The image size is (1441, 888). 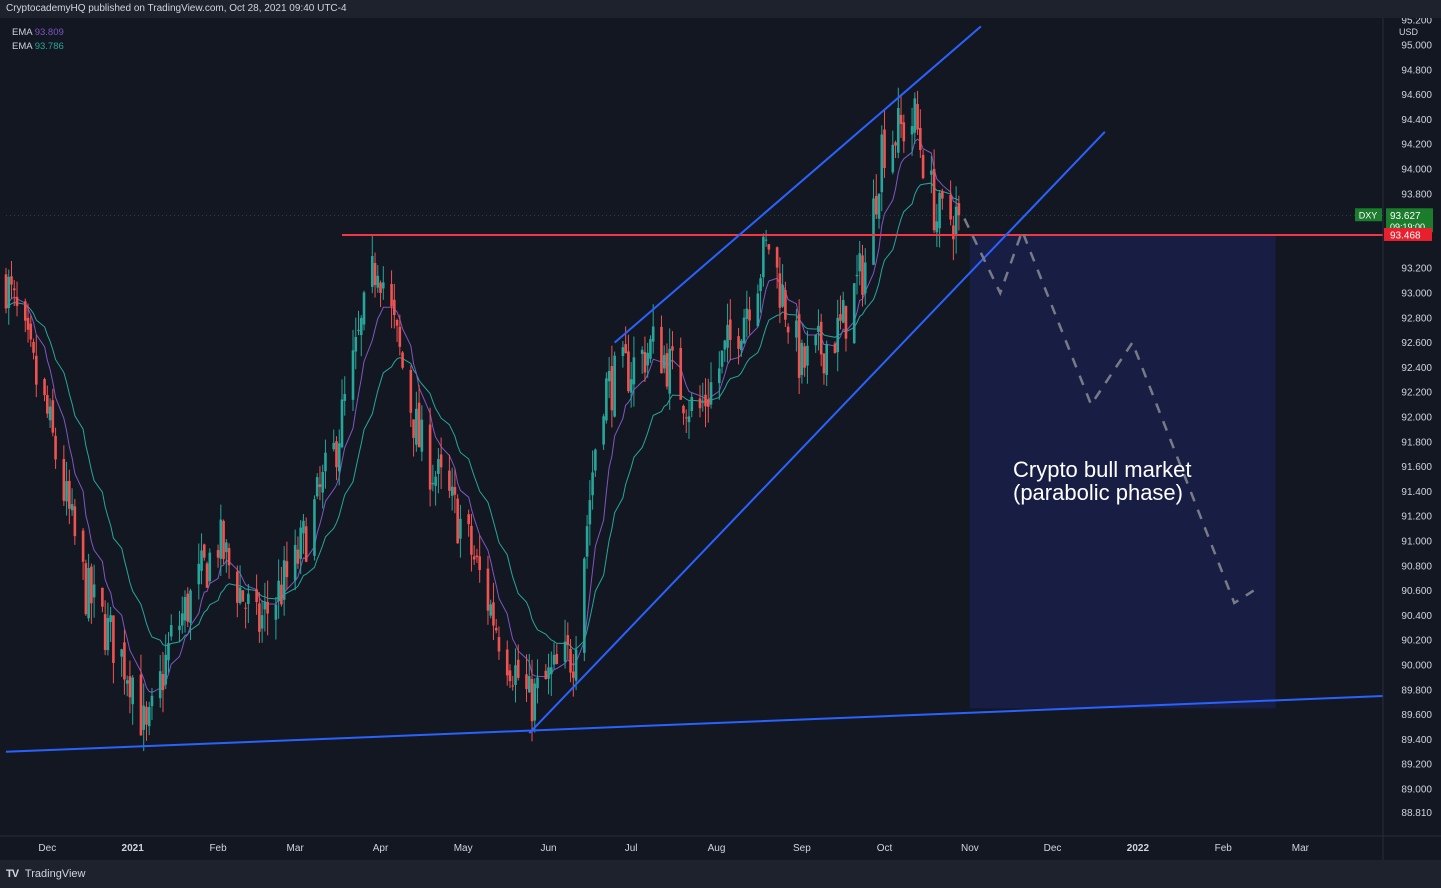 I want to click on tradingview-logo-icon: TV, so click(x=12, y=874).